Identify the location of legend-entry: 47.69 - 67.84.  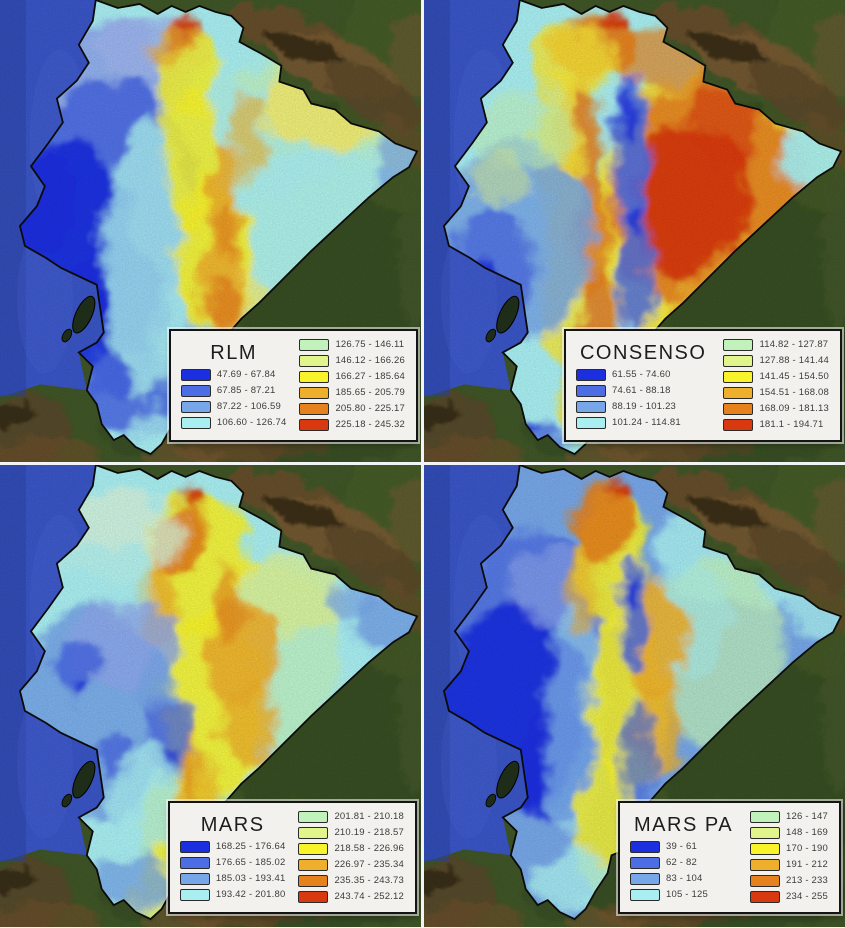
(233, 374).